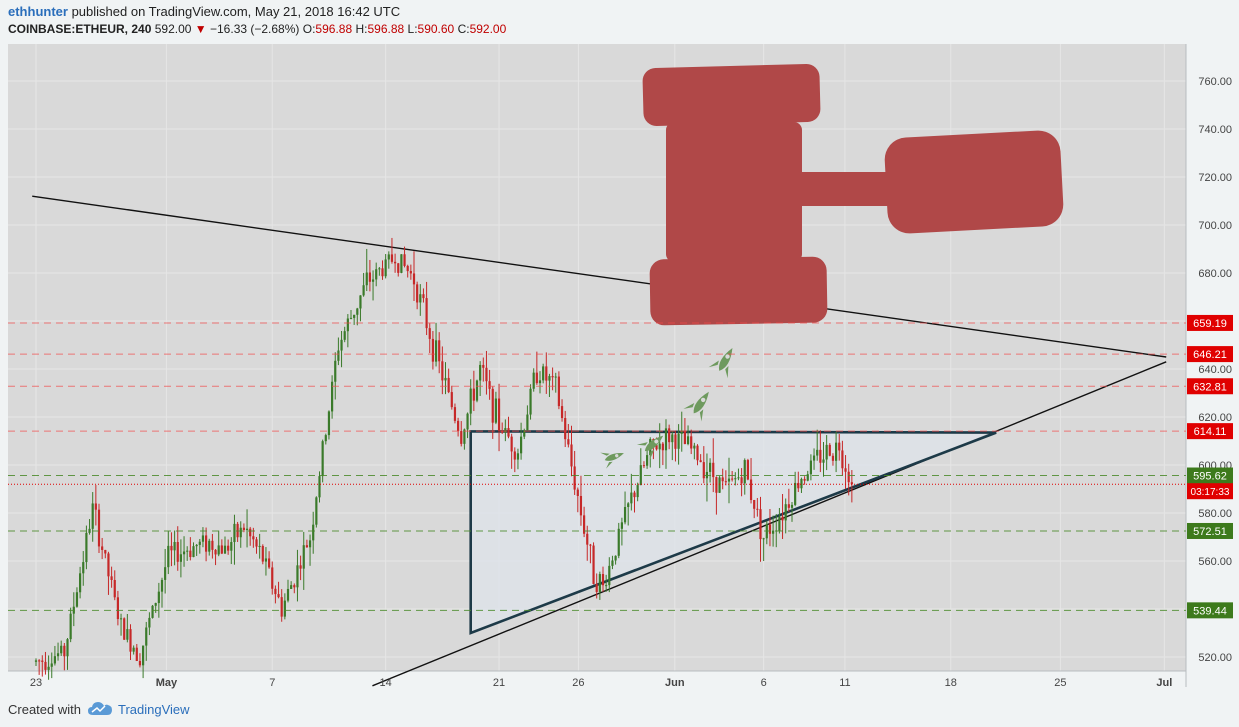 The image size is (1239, 727). What do you see at coordinates (38, 11) in the screenshot?
I see `author-name: ethhunter` at bounding box center [38, 11].